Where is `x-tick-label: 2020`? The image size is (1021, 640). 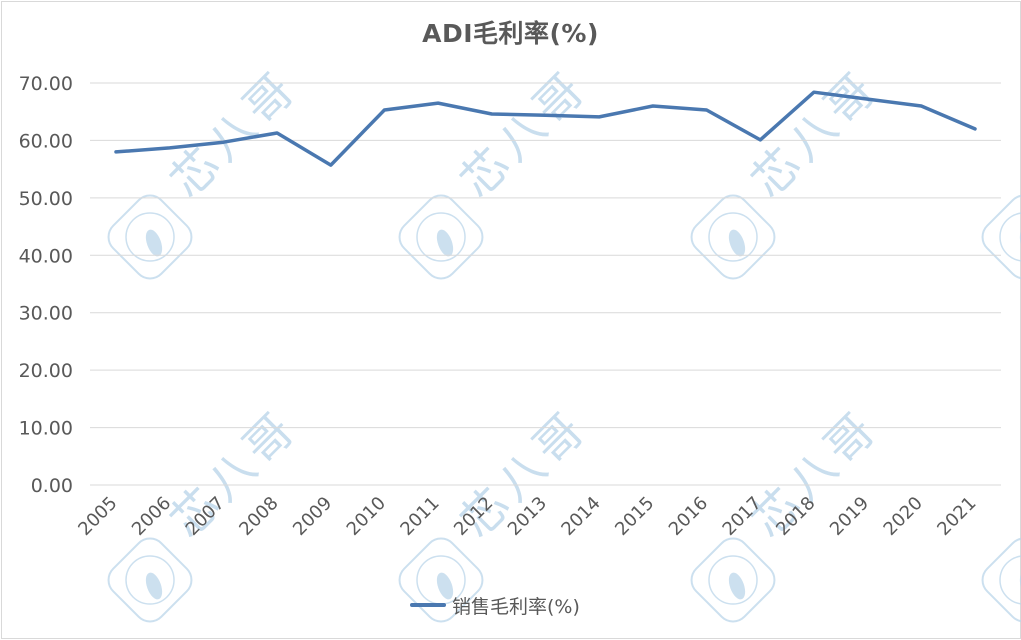
x-tick-label: 2020 is located at coordinates (903, 516).